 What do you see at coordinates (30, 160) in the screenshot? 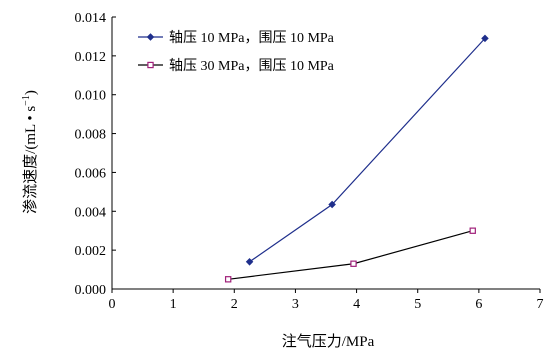
I see `y-axis-title-main: 渗流速度/(mL • s` at bounding box center [30, 160].